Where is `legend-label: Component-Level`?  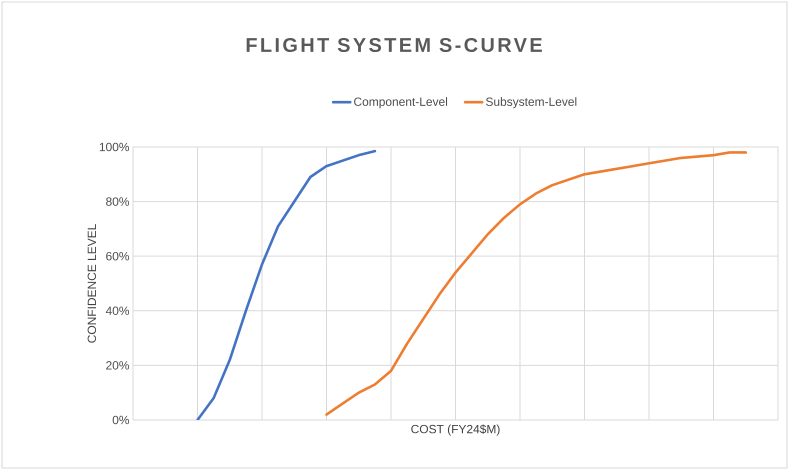
legend-label: Component-Level is located at coordinates (401, 102).